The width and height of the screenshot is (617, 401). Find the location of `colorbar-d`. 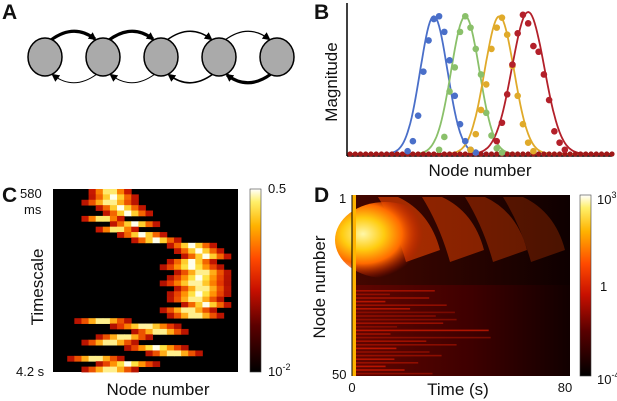

colorbar-d is located at coordinates (585, 285).